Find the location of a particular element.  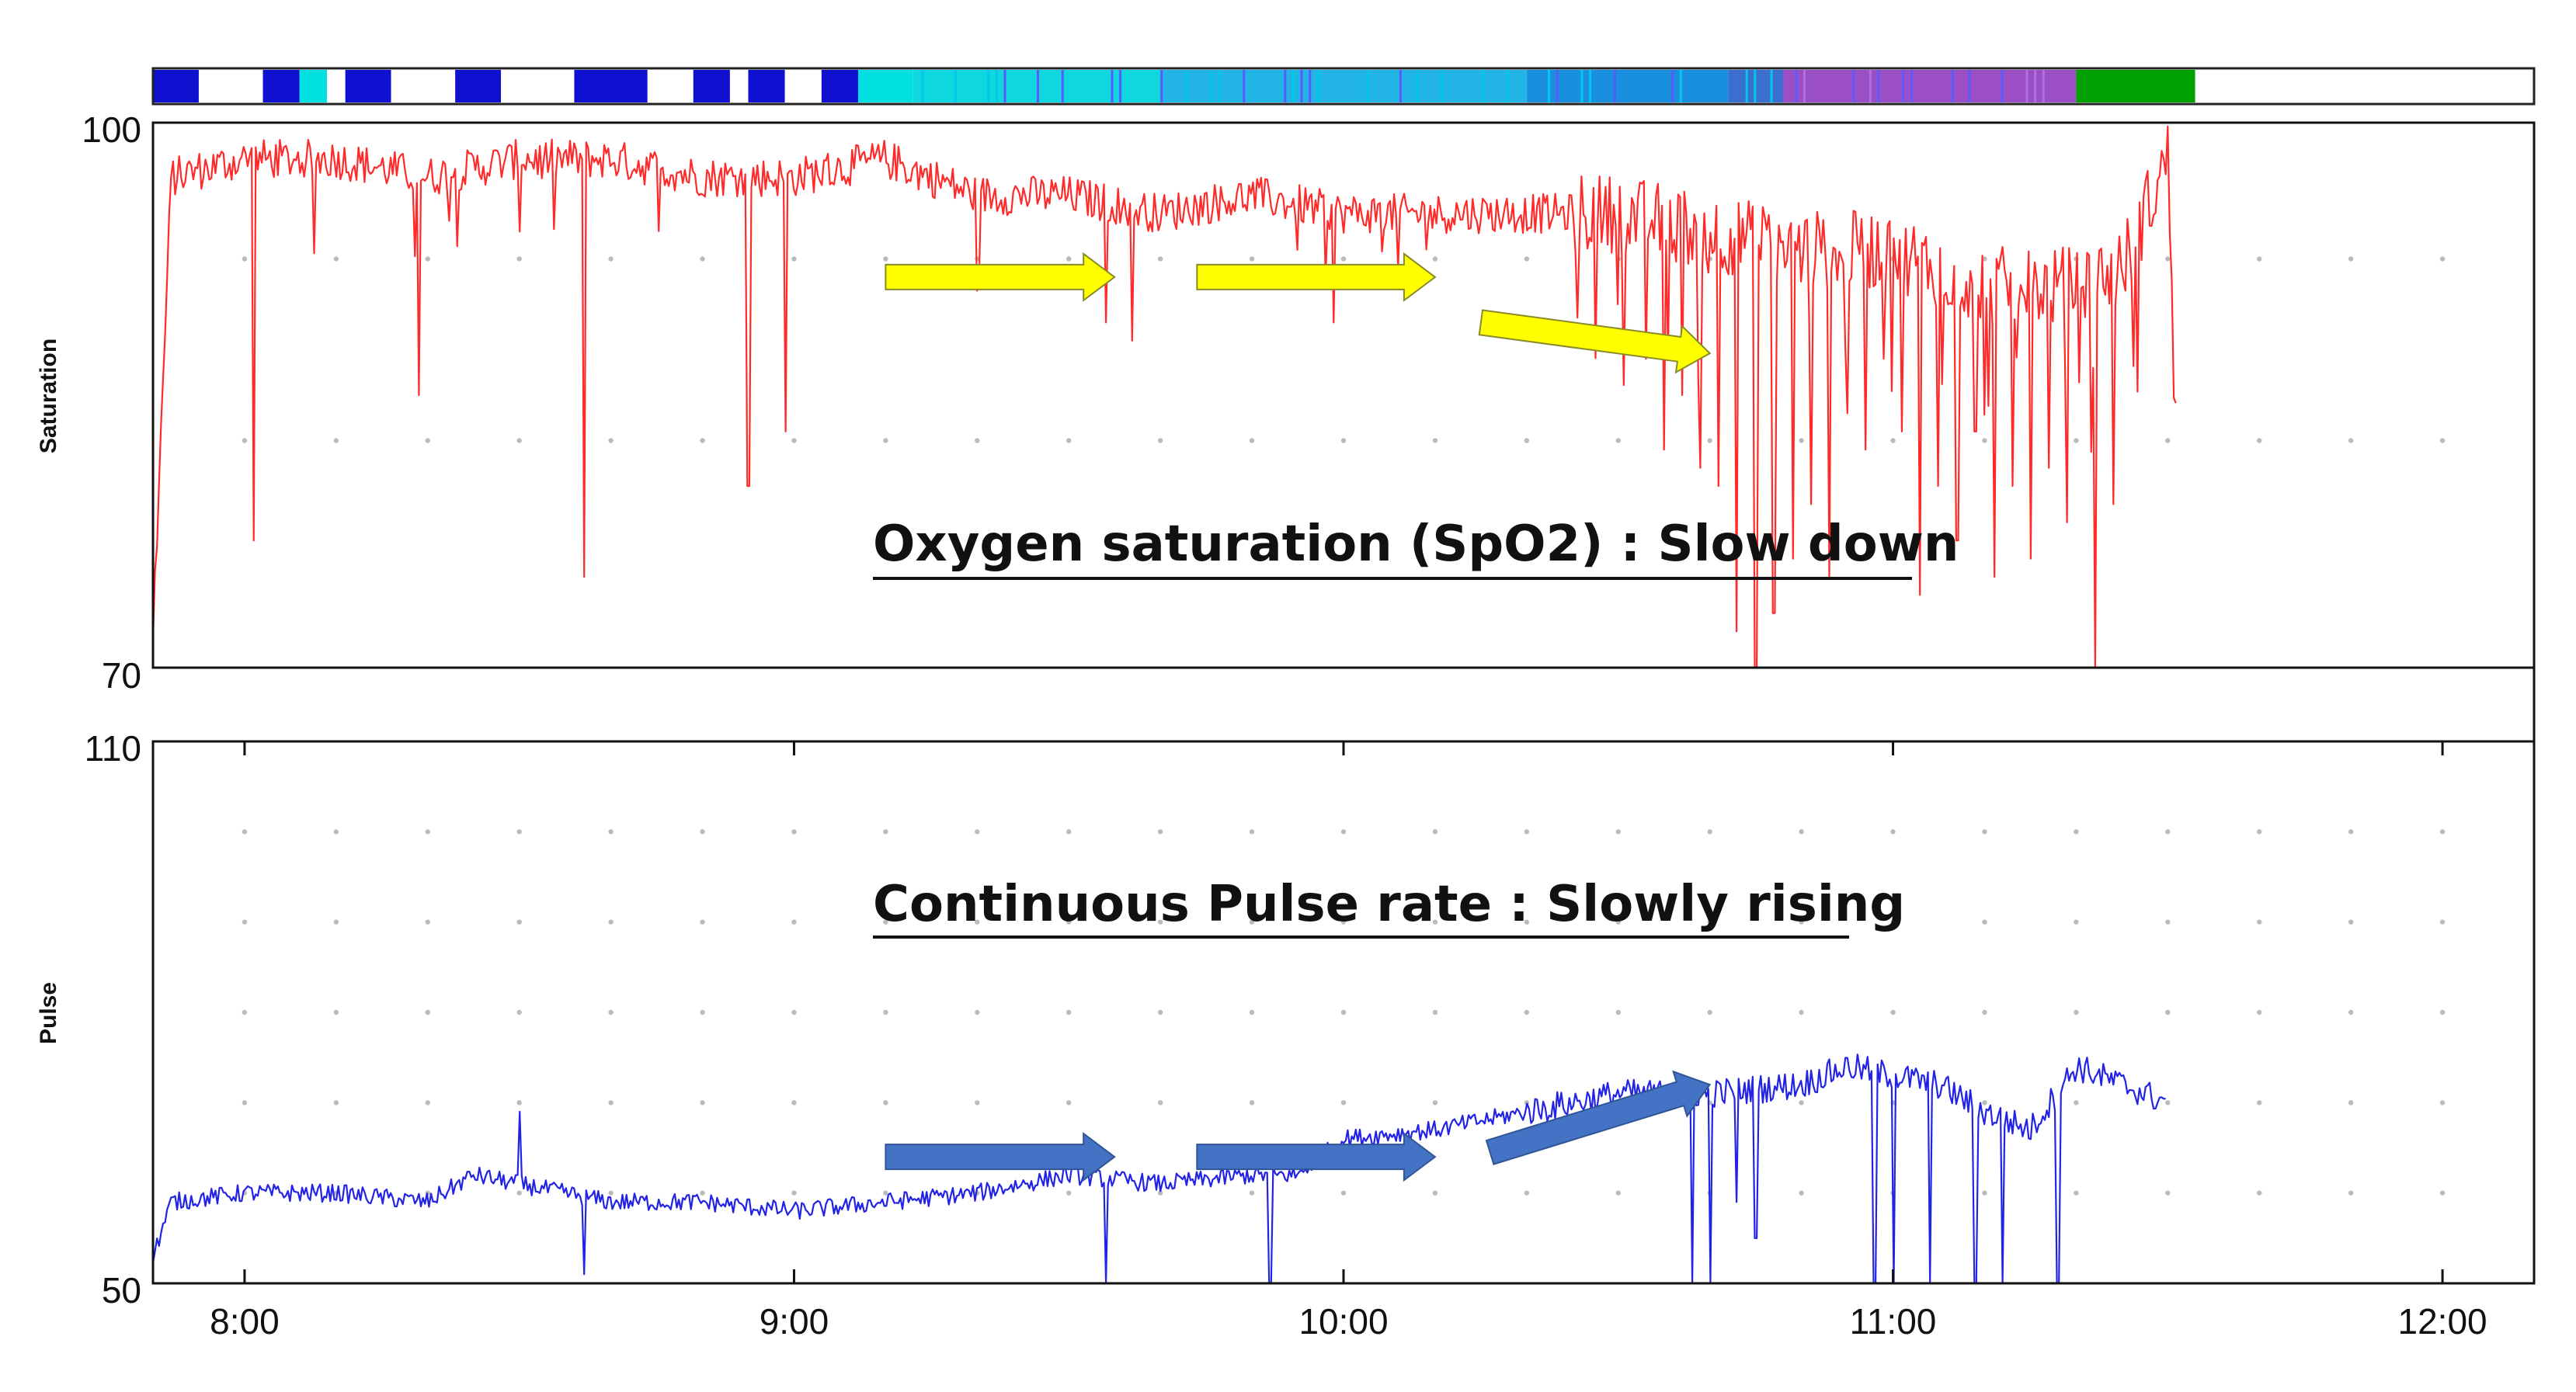

pulse-arrows is located at coordinates (1298, 1126).